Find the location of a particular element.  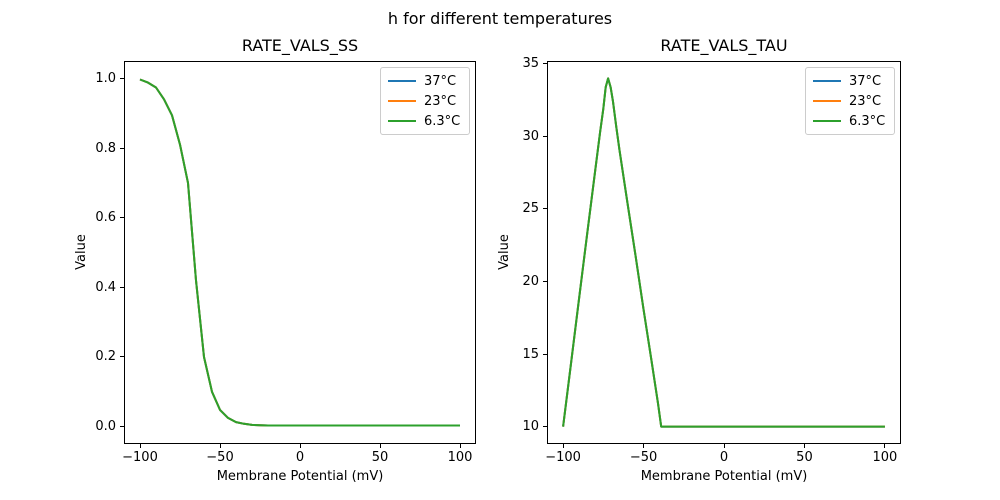

y-tick-label: 0.4 is located at coordinates (105, 287).